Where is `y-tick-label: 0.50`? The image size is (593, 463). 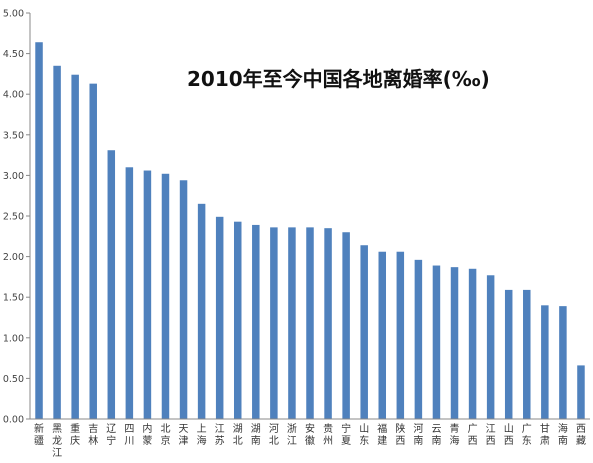 y-tick-label: 0.50 is located at coordinates (13, 379).